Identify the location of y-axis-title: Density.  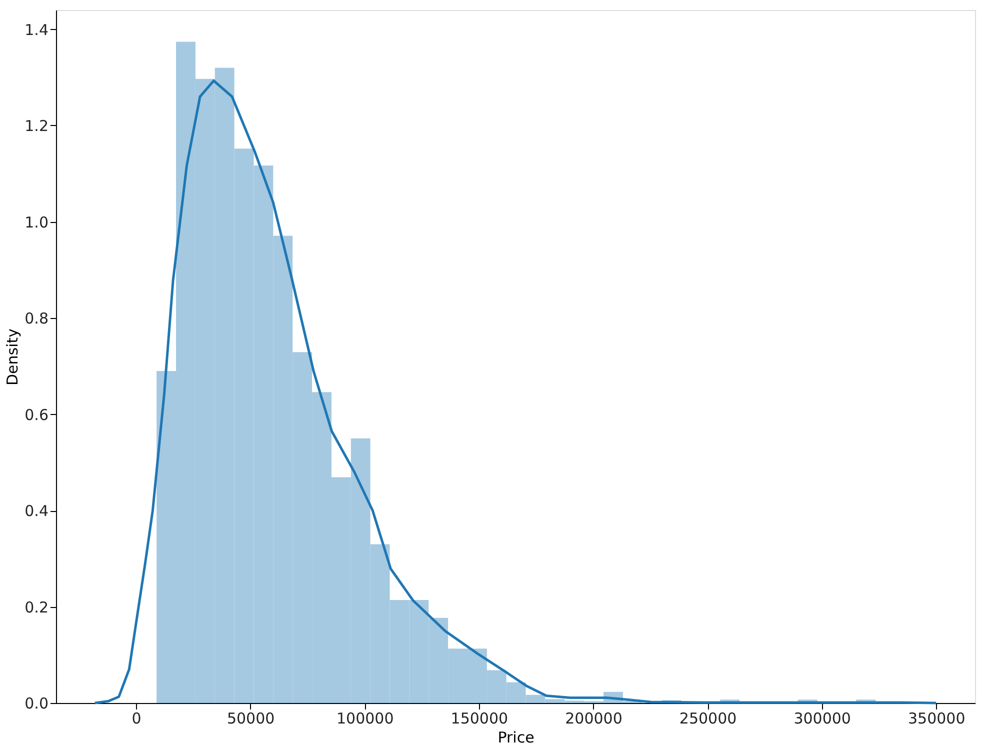
(13, 357).